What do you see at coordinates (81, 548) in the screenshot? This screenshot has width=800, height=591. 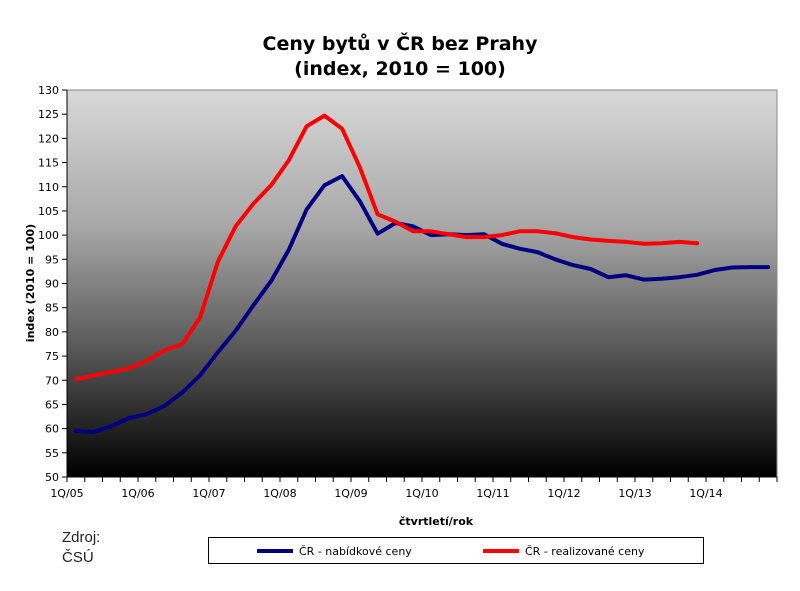 I see `source-note: Zdroj: ČSÚ` at bounding box center [81, 548].